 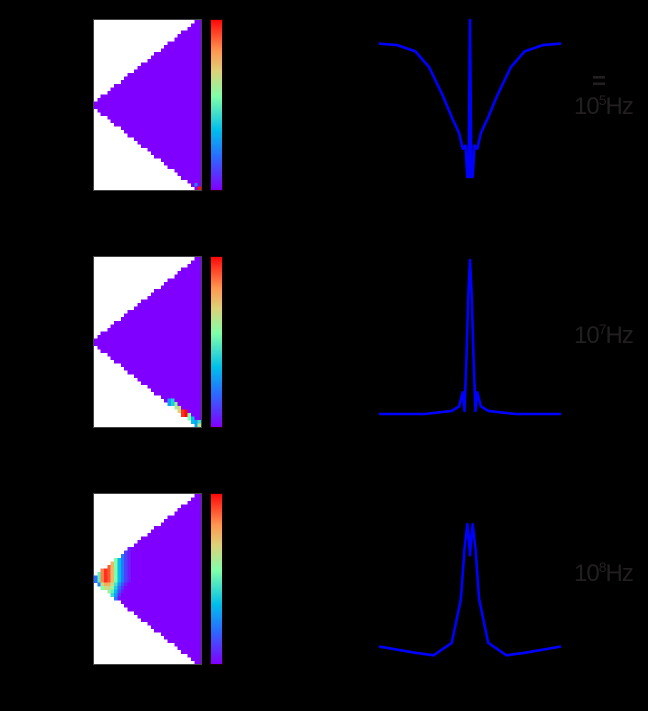 I want to click on frequency-label-2: 107Hz, so click(x=604, y=335).